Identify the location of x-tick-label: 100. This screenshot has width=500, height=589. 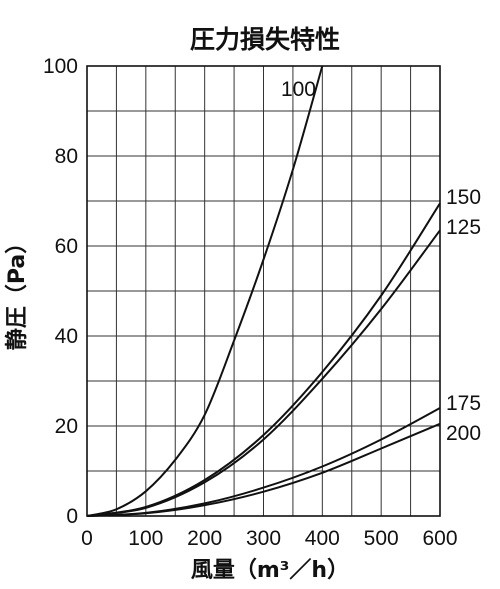
(145, 538).